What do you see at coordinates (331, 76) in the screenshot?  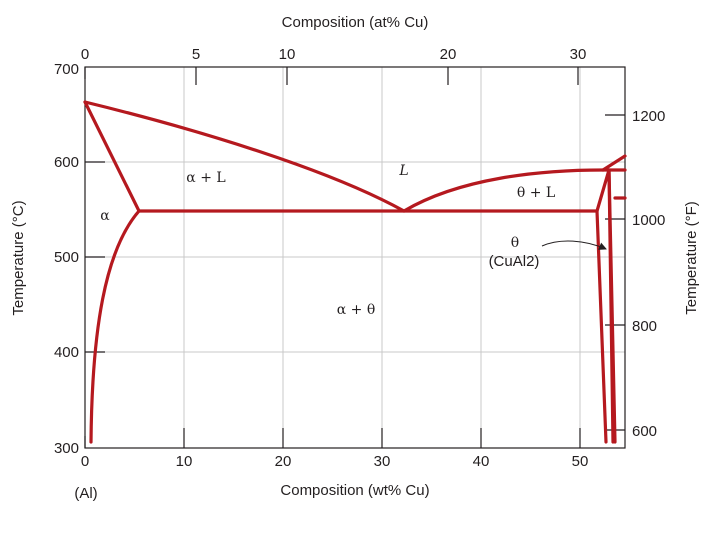 I see `top-axis-ticks` at bounding box center [331, 76].